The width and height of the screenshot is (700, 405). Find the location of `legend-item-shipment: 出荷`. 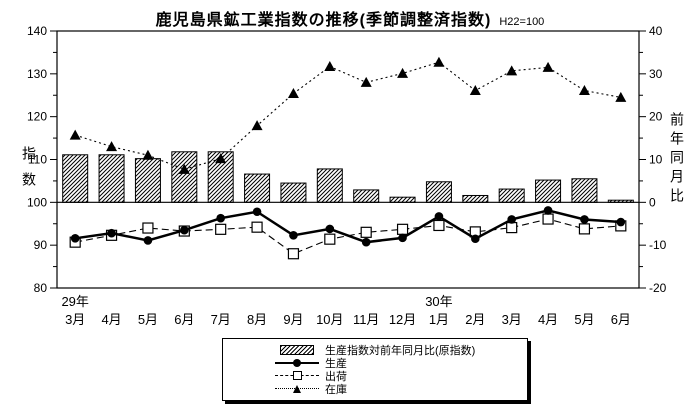

legend-item-shipment: 出荷 is located at coordinates (375, 376).